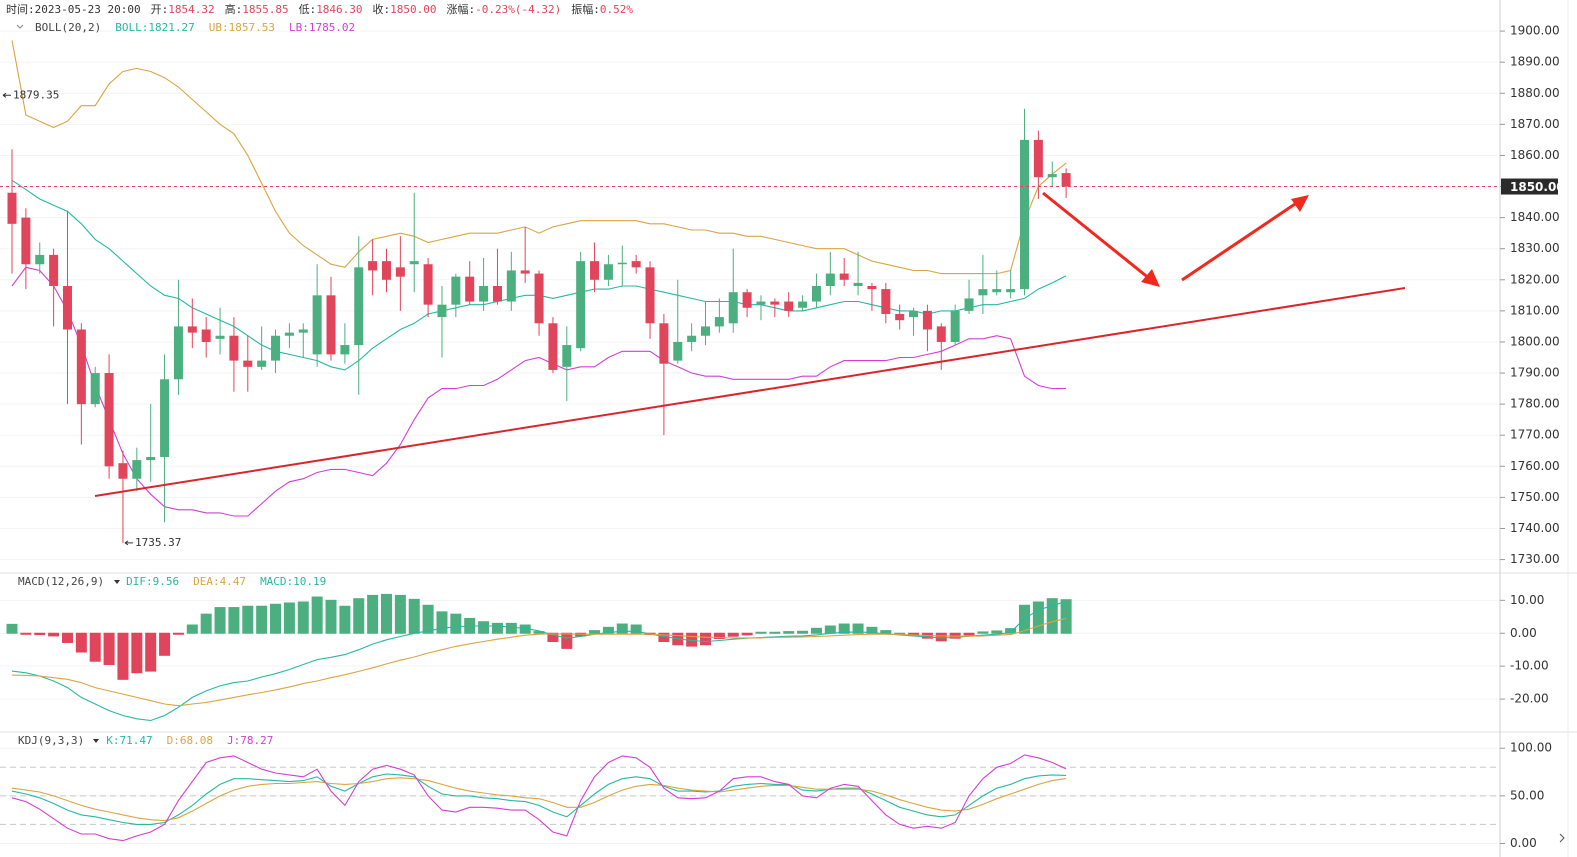 The height and width of the screenshot is (857, 1577). What do you see at coordinates (1535, 497) in the screenshot?
I see `y-tick-label: 1750.00` at bounding box center [1535, 497].